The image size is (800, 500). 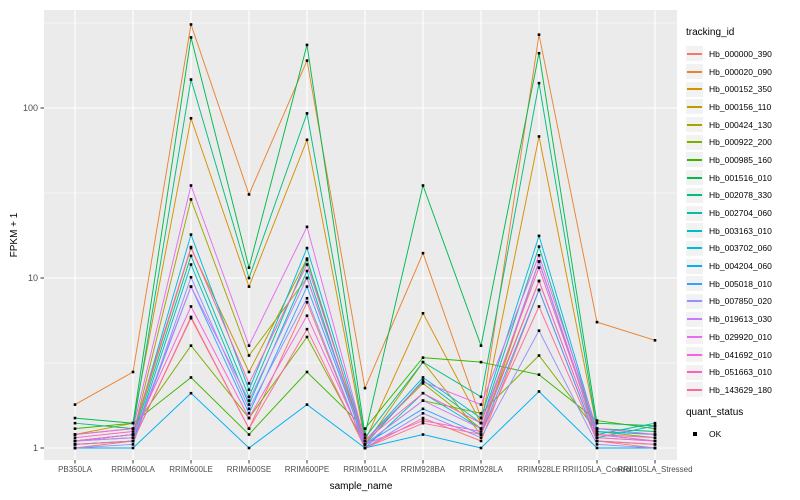 I want to click on legend-label: Hb_029920_010, so click(x=740, y=336).